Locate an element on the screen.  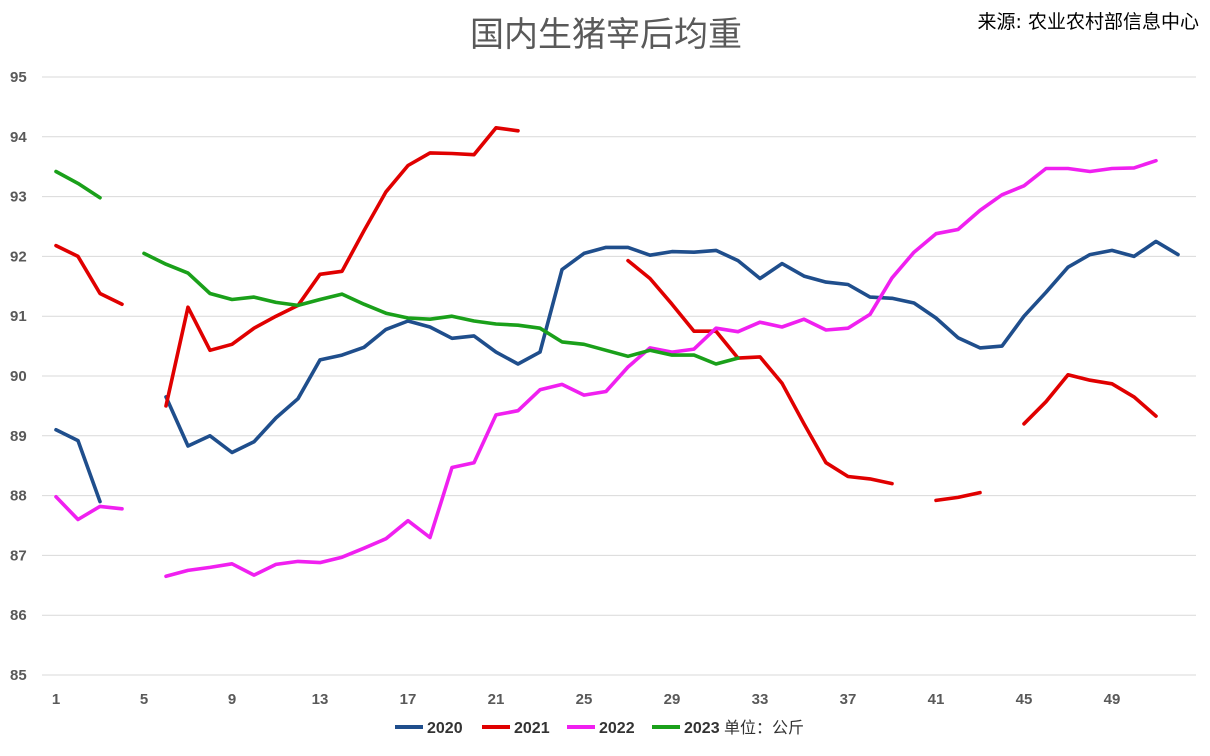
unit-label: 单位：公斤 is located at coordinates (764, 727).